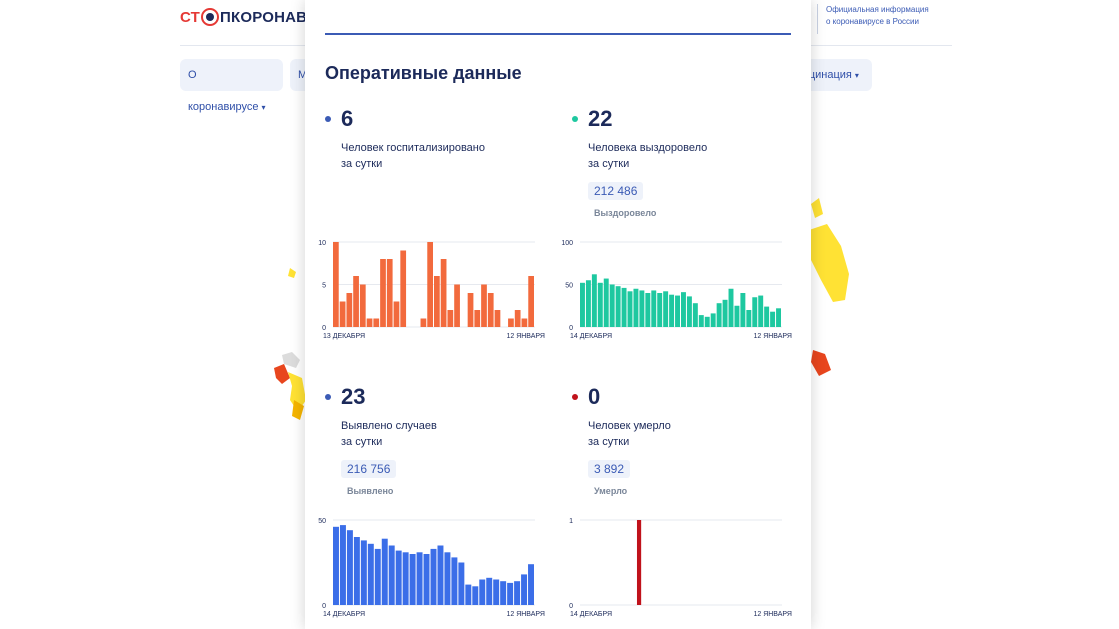  I want to click on stat-description: Человек госпитализировано за сутки, so click(426, 156).